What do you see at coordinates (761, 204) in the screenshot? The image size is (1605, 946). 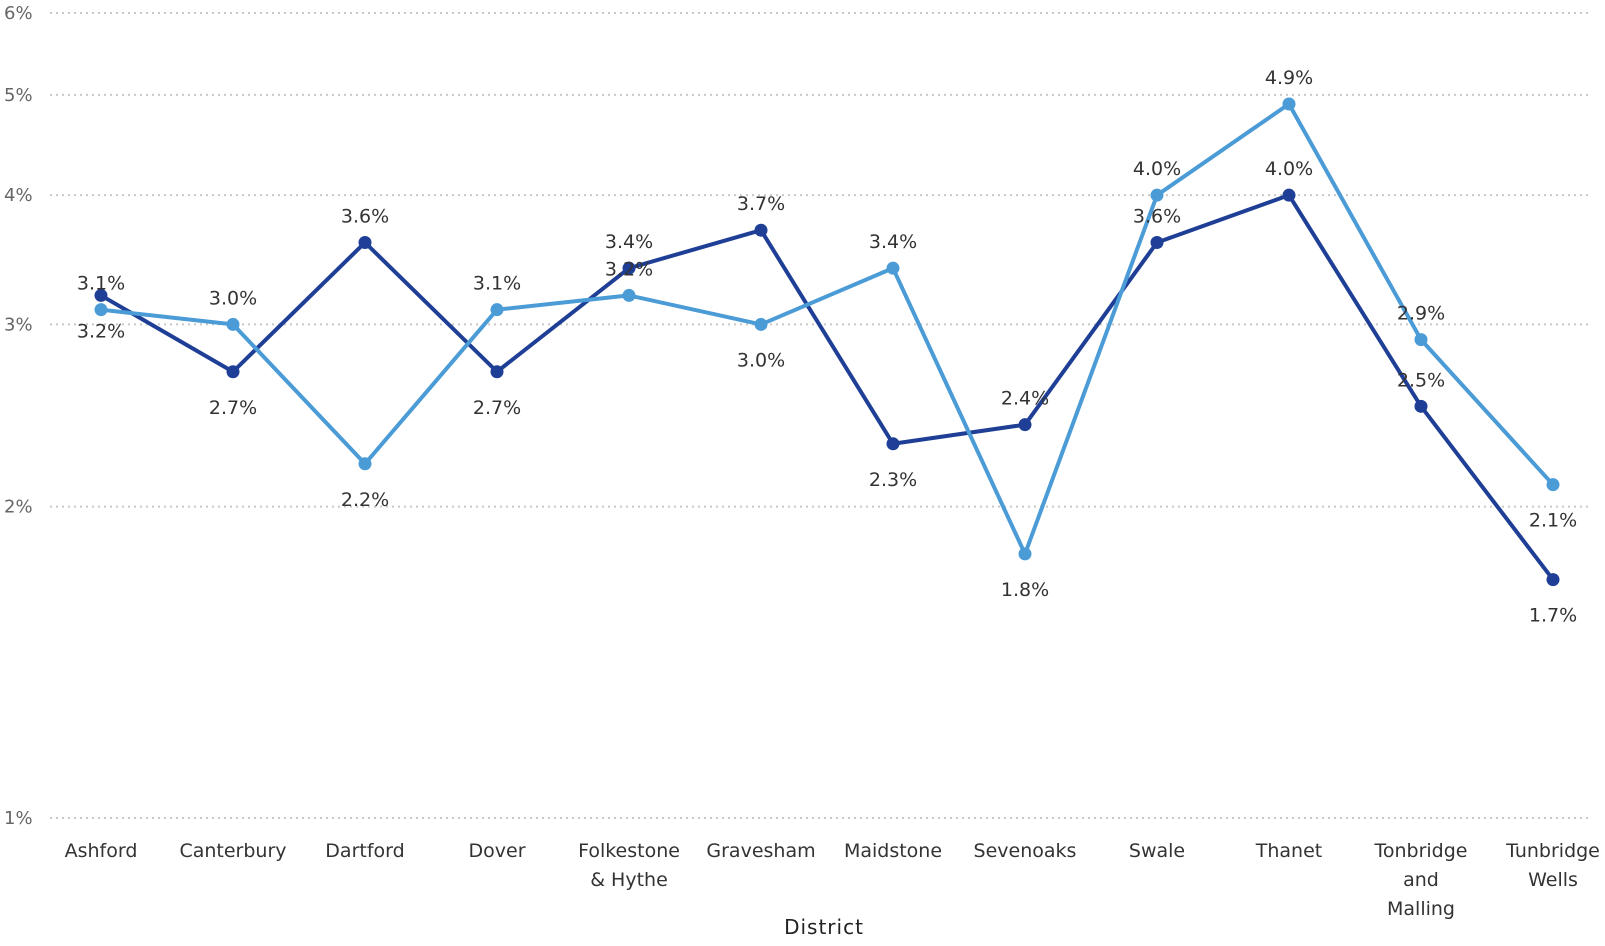 I see `data-label: 3.7%` at bounding box center [761, 204].